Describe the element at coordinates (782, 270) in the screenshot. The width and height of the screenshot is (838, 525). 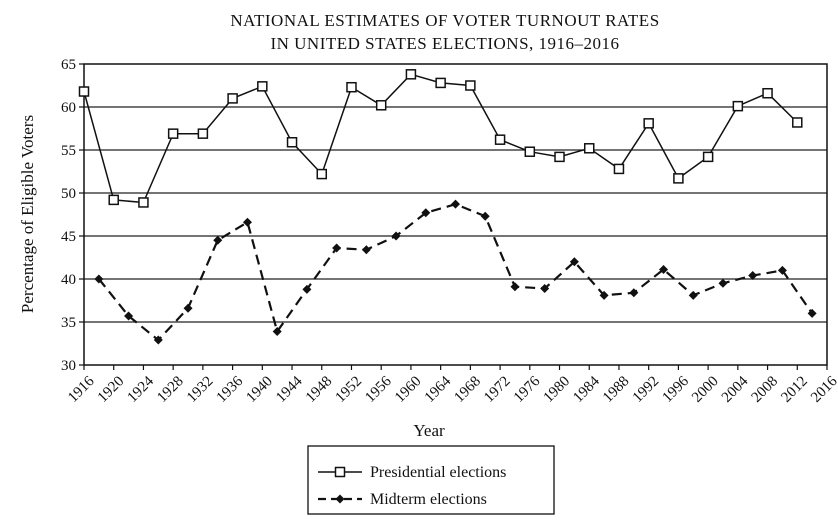
I see `point-midterm-2010` at that location.